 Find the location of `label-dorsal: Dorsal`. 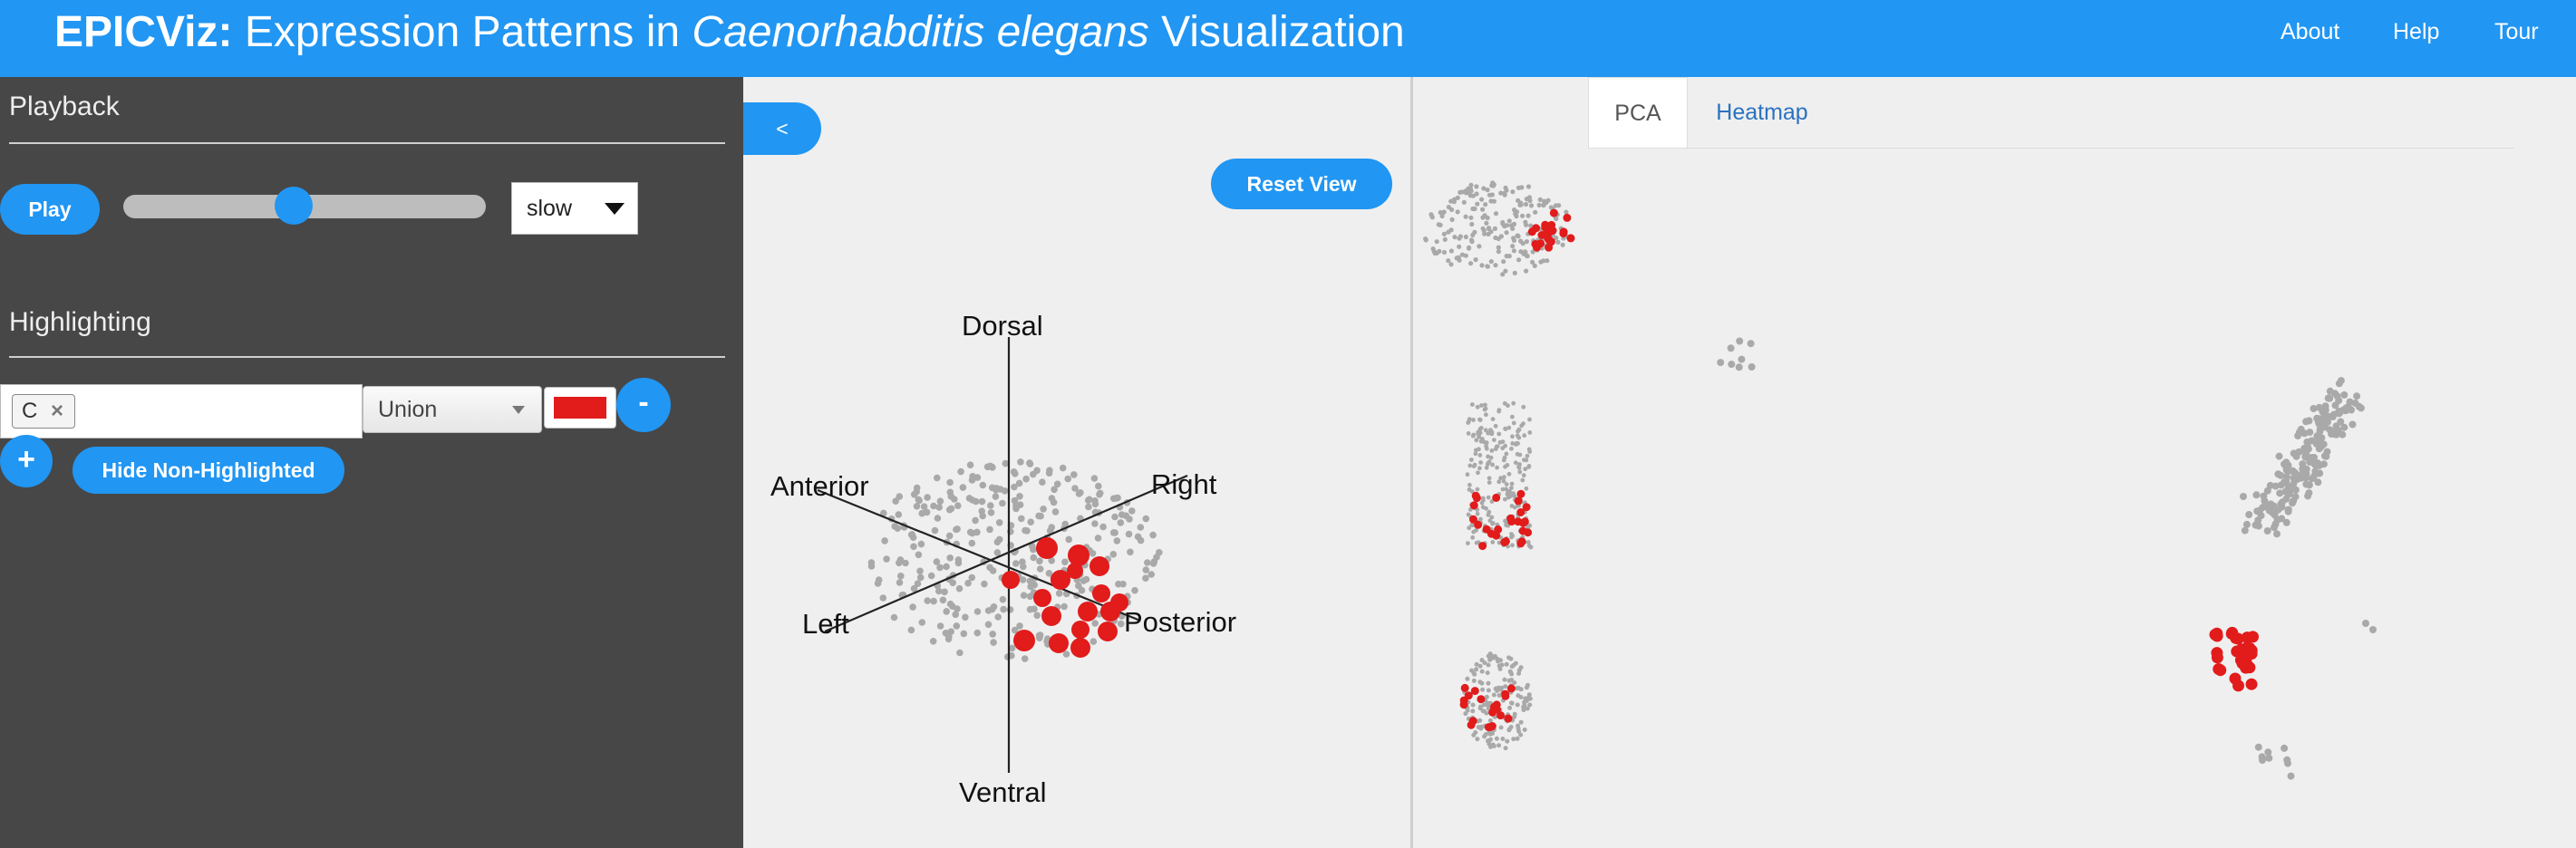

label-dorsal: Dorsal is located at coordinates (1002, 326).